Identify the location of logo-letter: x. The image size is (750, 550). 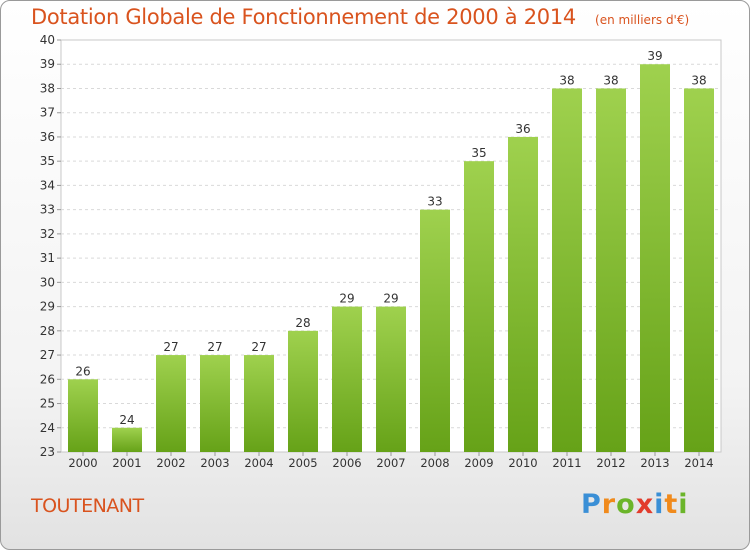
(645, 504).